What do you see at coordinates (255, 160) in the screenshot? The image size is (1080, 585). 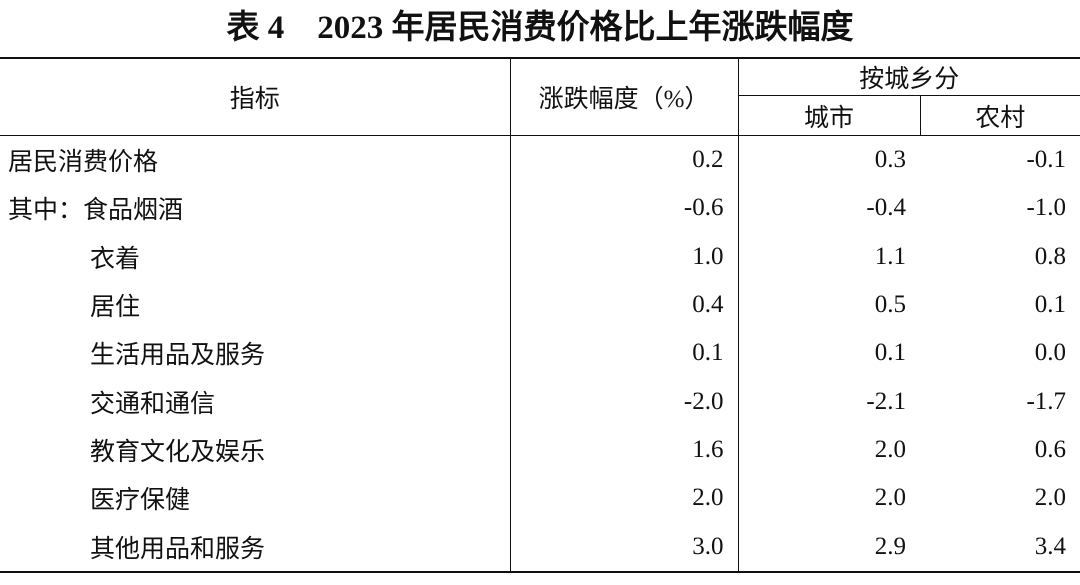 I see `row-label: 居民消费价格` at bounding box center [255, 160].